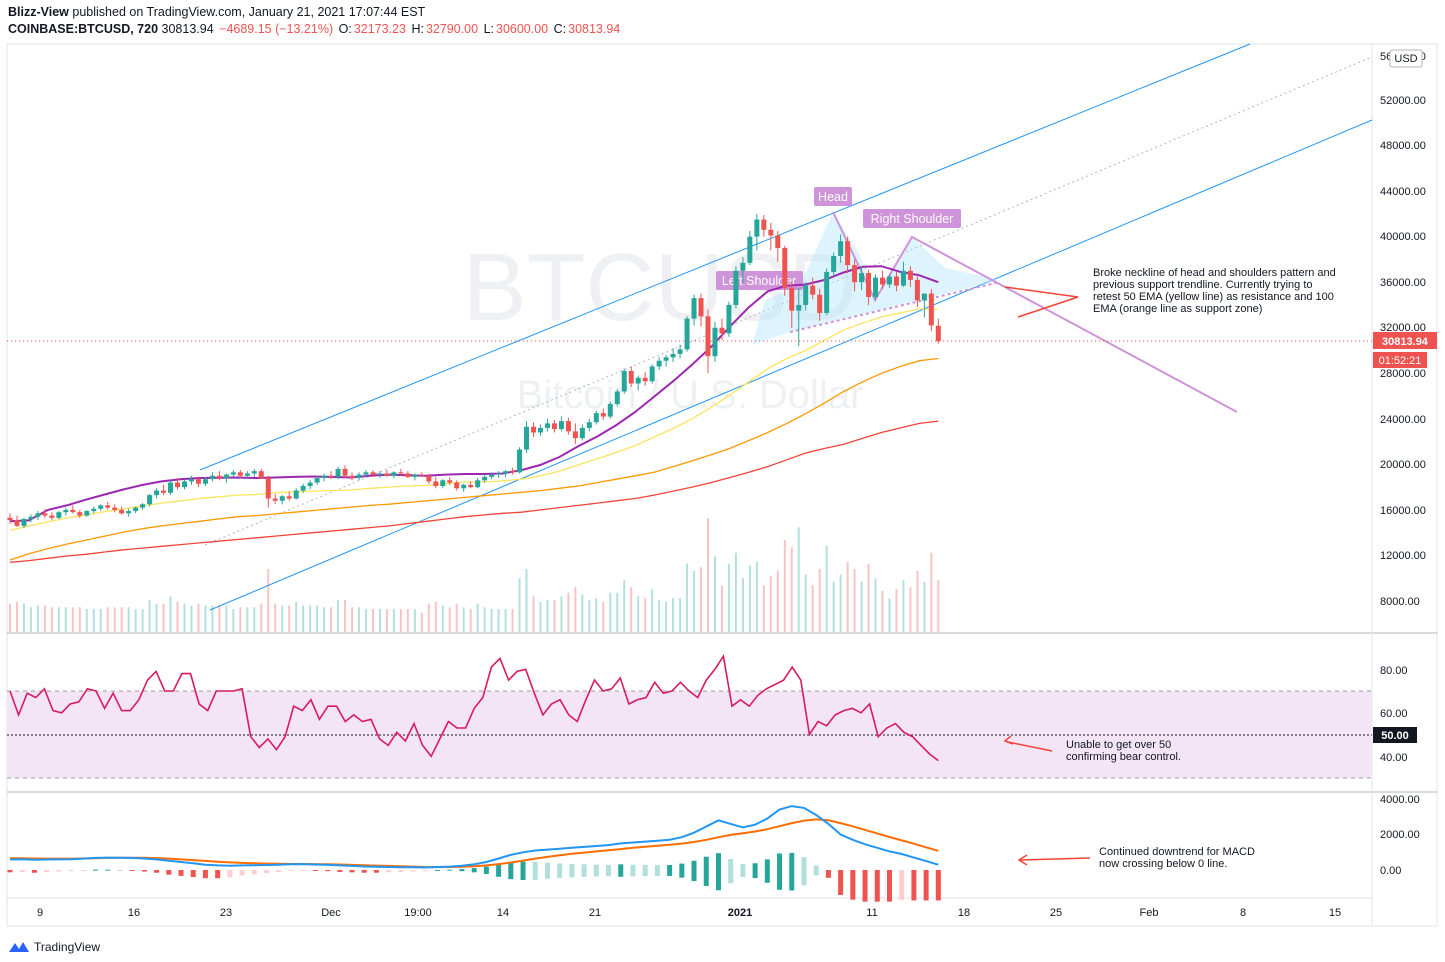 The image size is (1445, 962). What do you see at coordinates (1055, 859) in the screenshot?
I see `macd-annotation-arrow` at bounding box center [1055, 859].